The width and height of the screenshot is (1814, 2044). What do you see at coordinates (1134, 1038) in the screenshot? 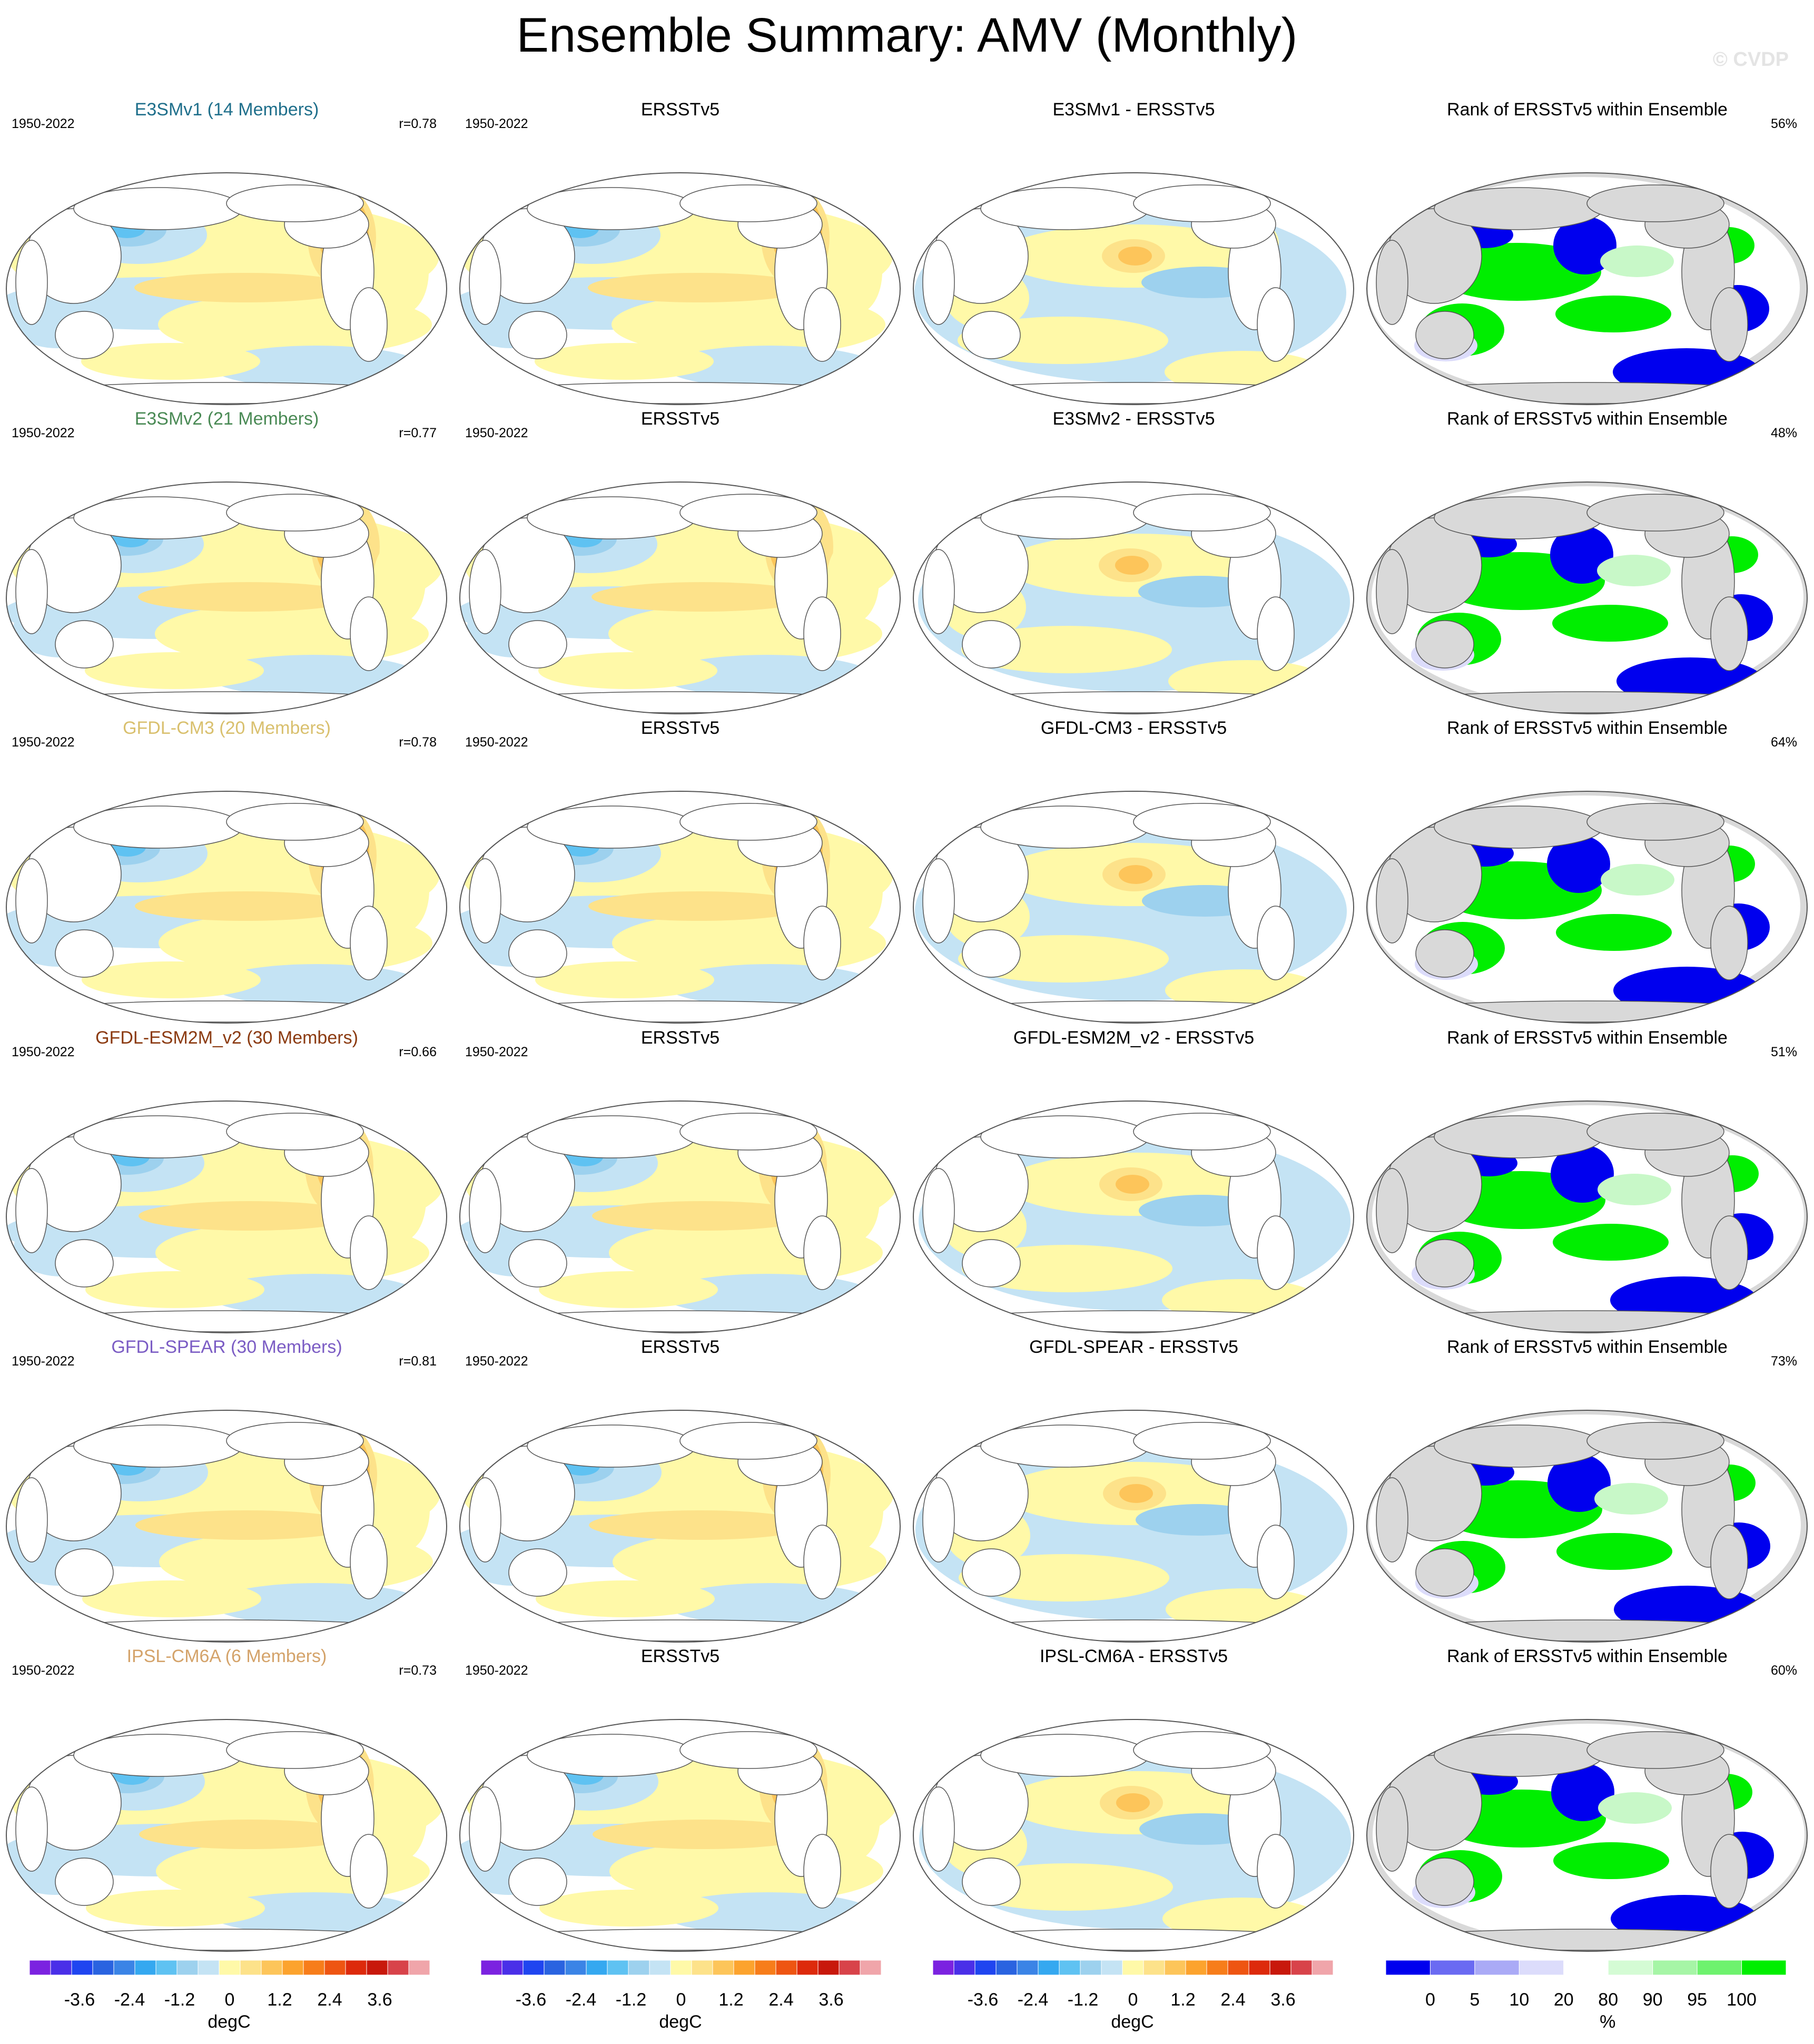
I see `panel-title: GFDL-ESM2M_v2 - ERSSTv5` at bounding box center [1134, 1038].